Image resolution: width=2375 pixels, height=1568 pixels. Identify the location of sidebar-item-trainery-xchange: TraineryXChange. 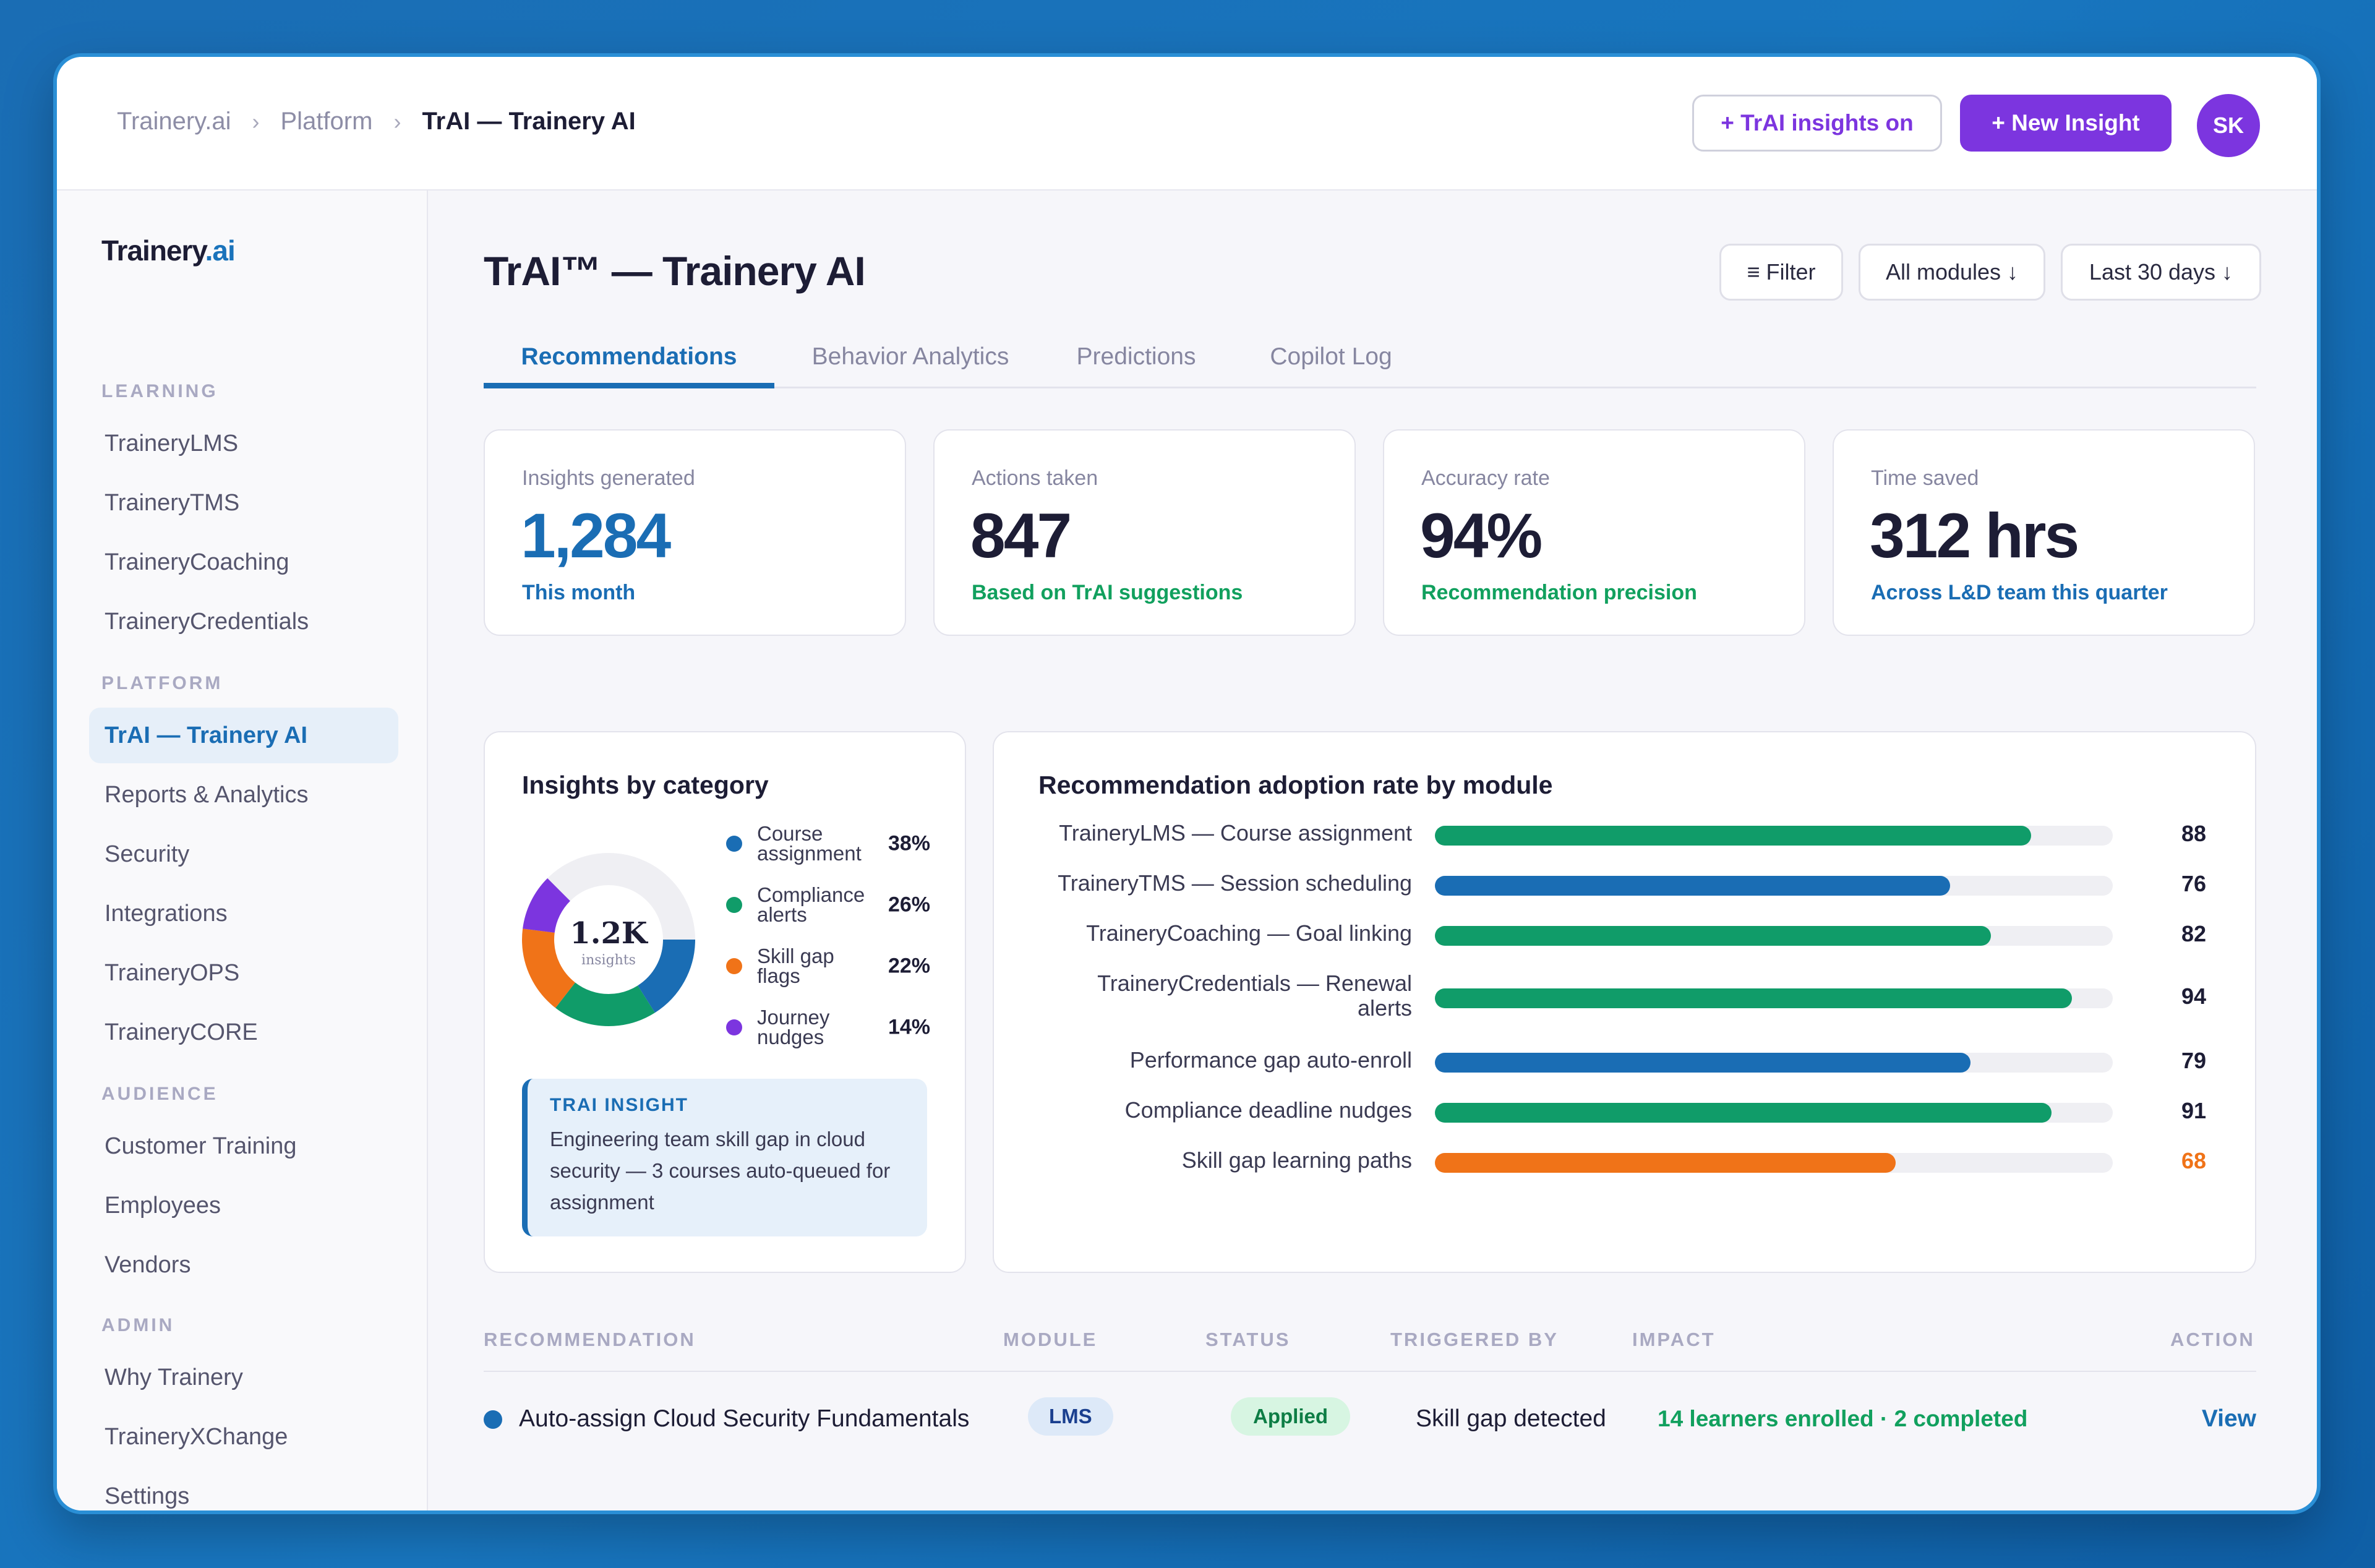
(197, 1436).